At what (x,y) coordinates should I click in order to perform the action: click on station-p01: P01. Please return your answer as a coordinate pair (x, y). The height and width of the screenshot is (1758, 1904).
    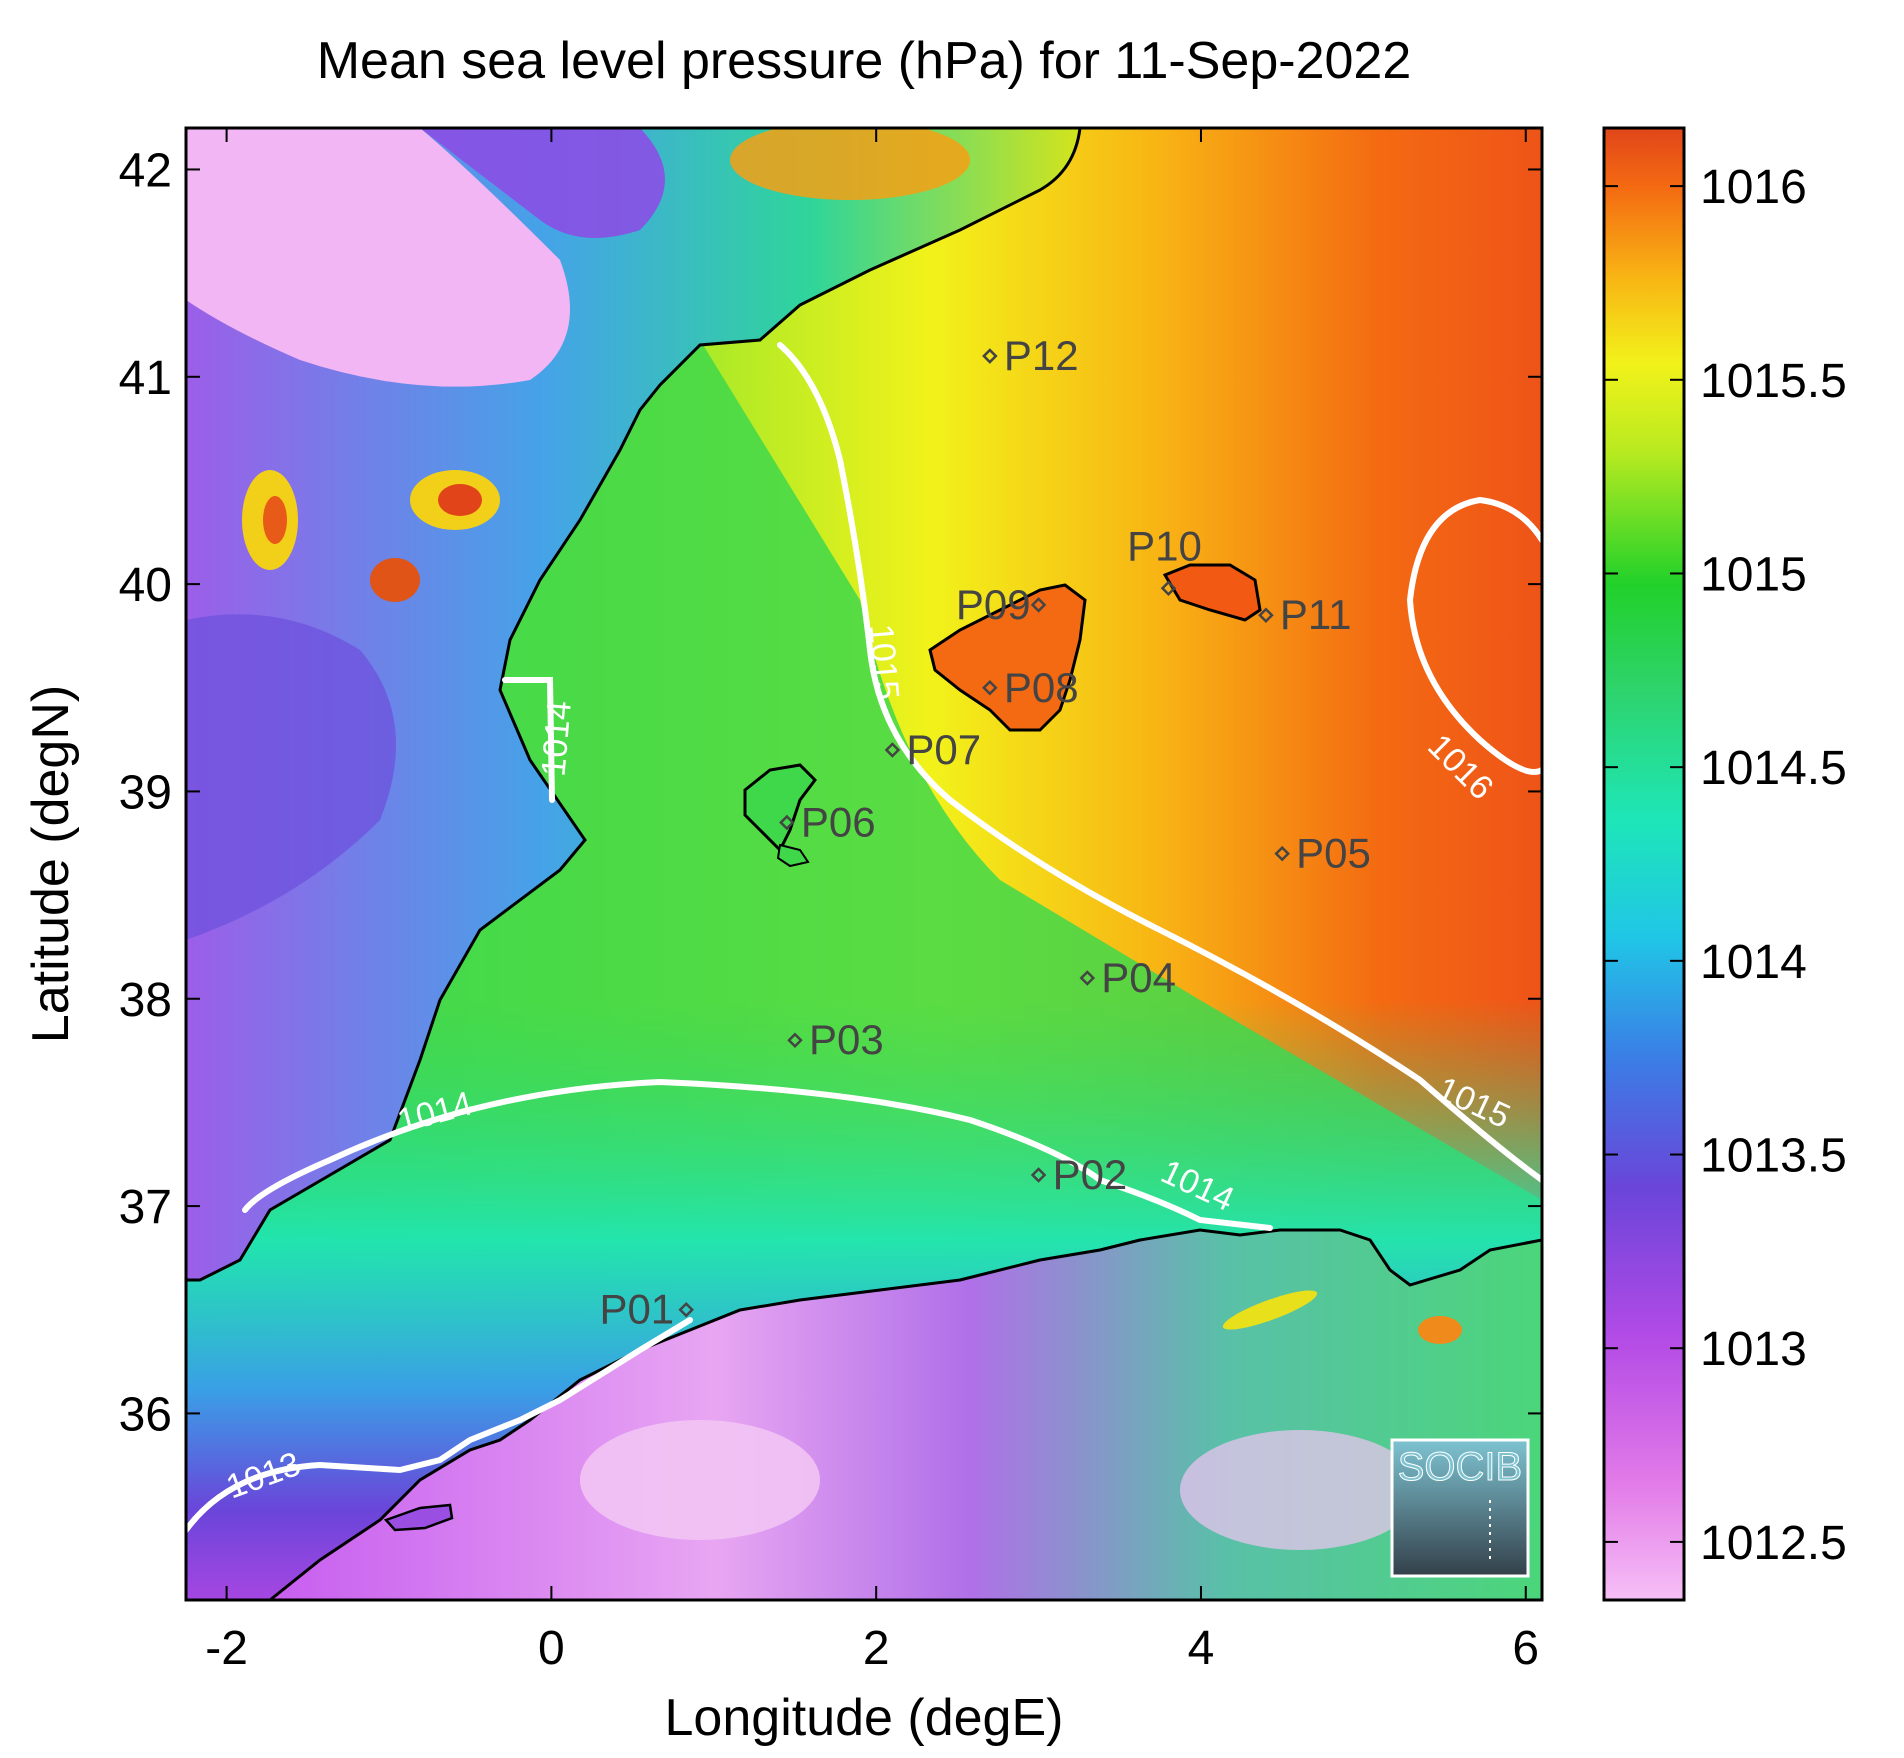
    Looking at the image, I should click on (646, 1309).